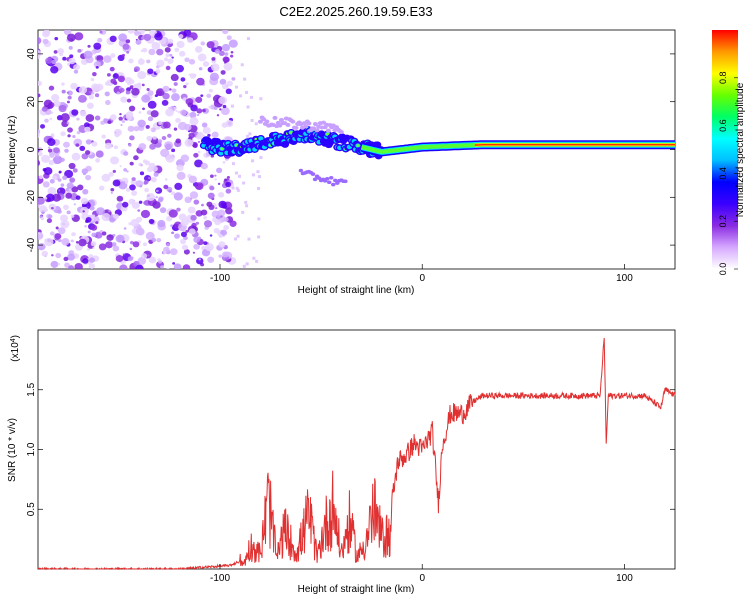 Image resolution: width=750 pixels, height=600 pixels. I want to click on scale-end: ), so click(15, 336).